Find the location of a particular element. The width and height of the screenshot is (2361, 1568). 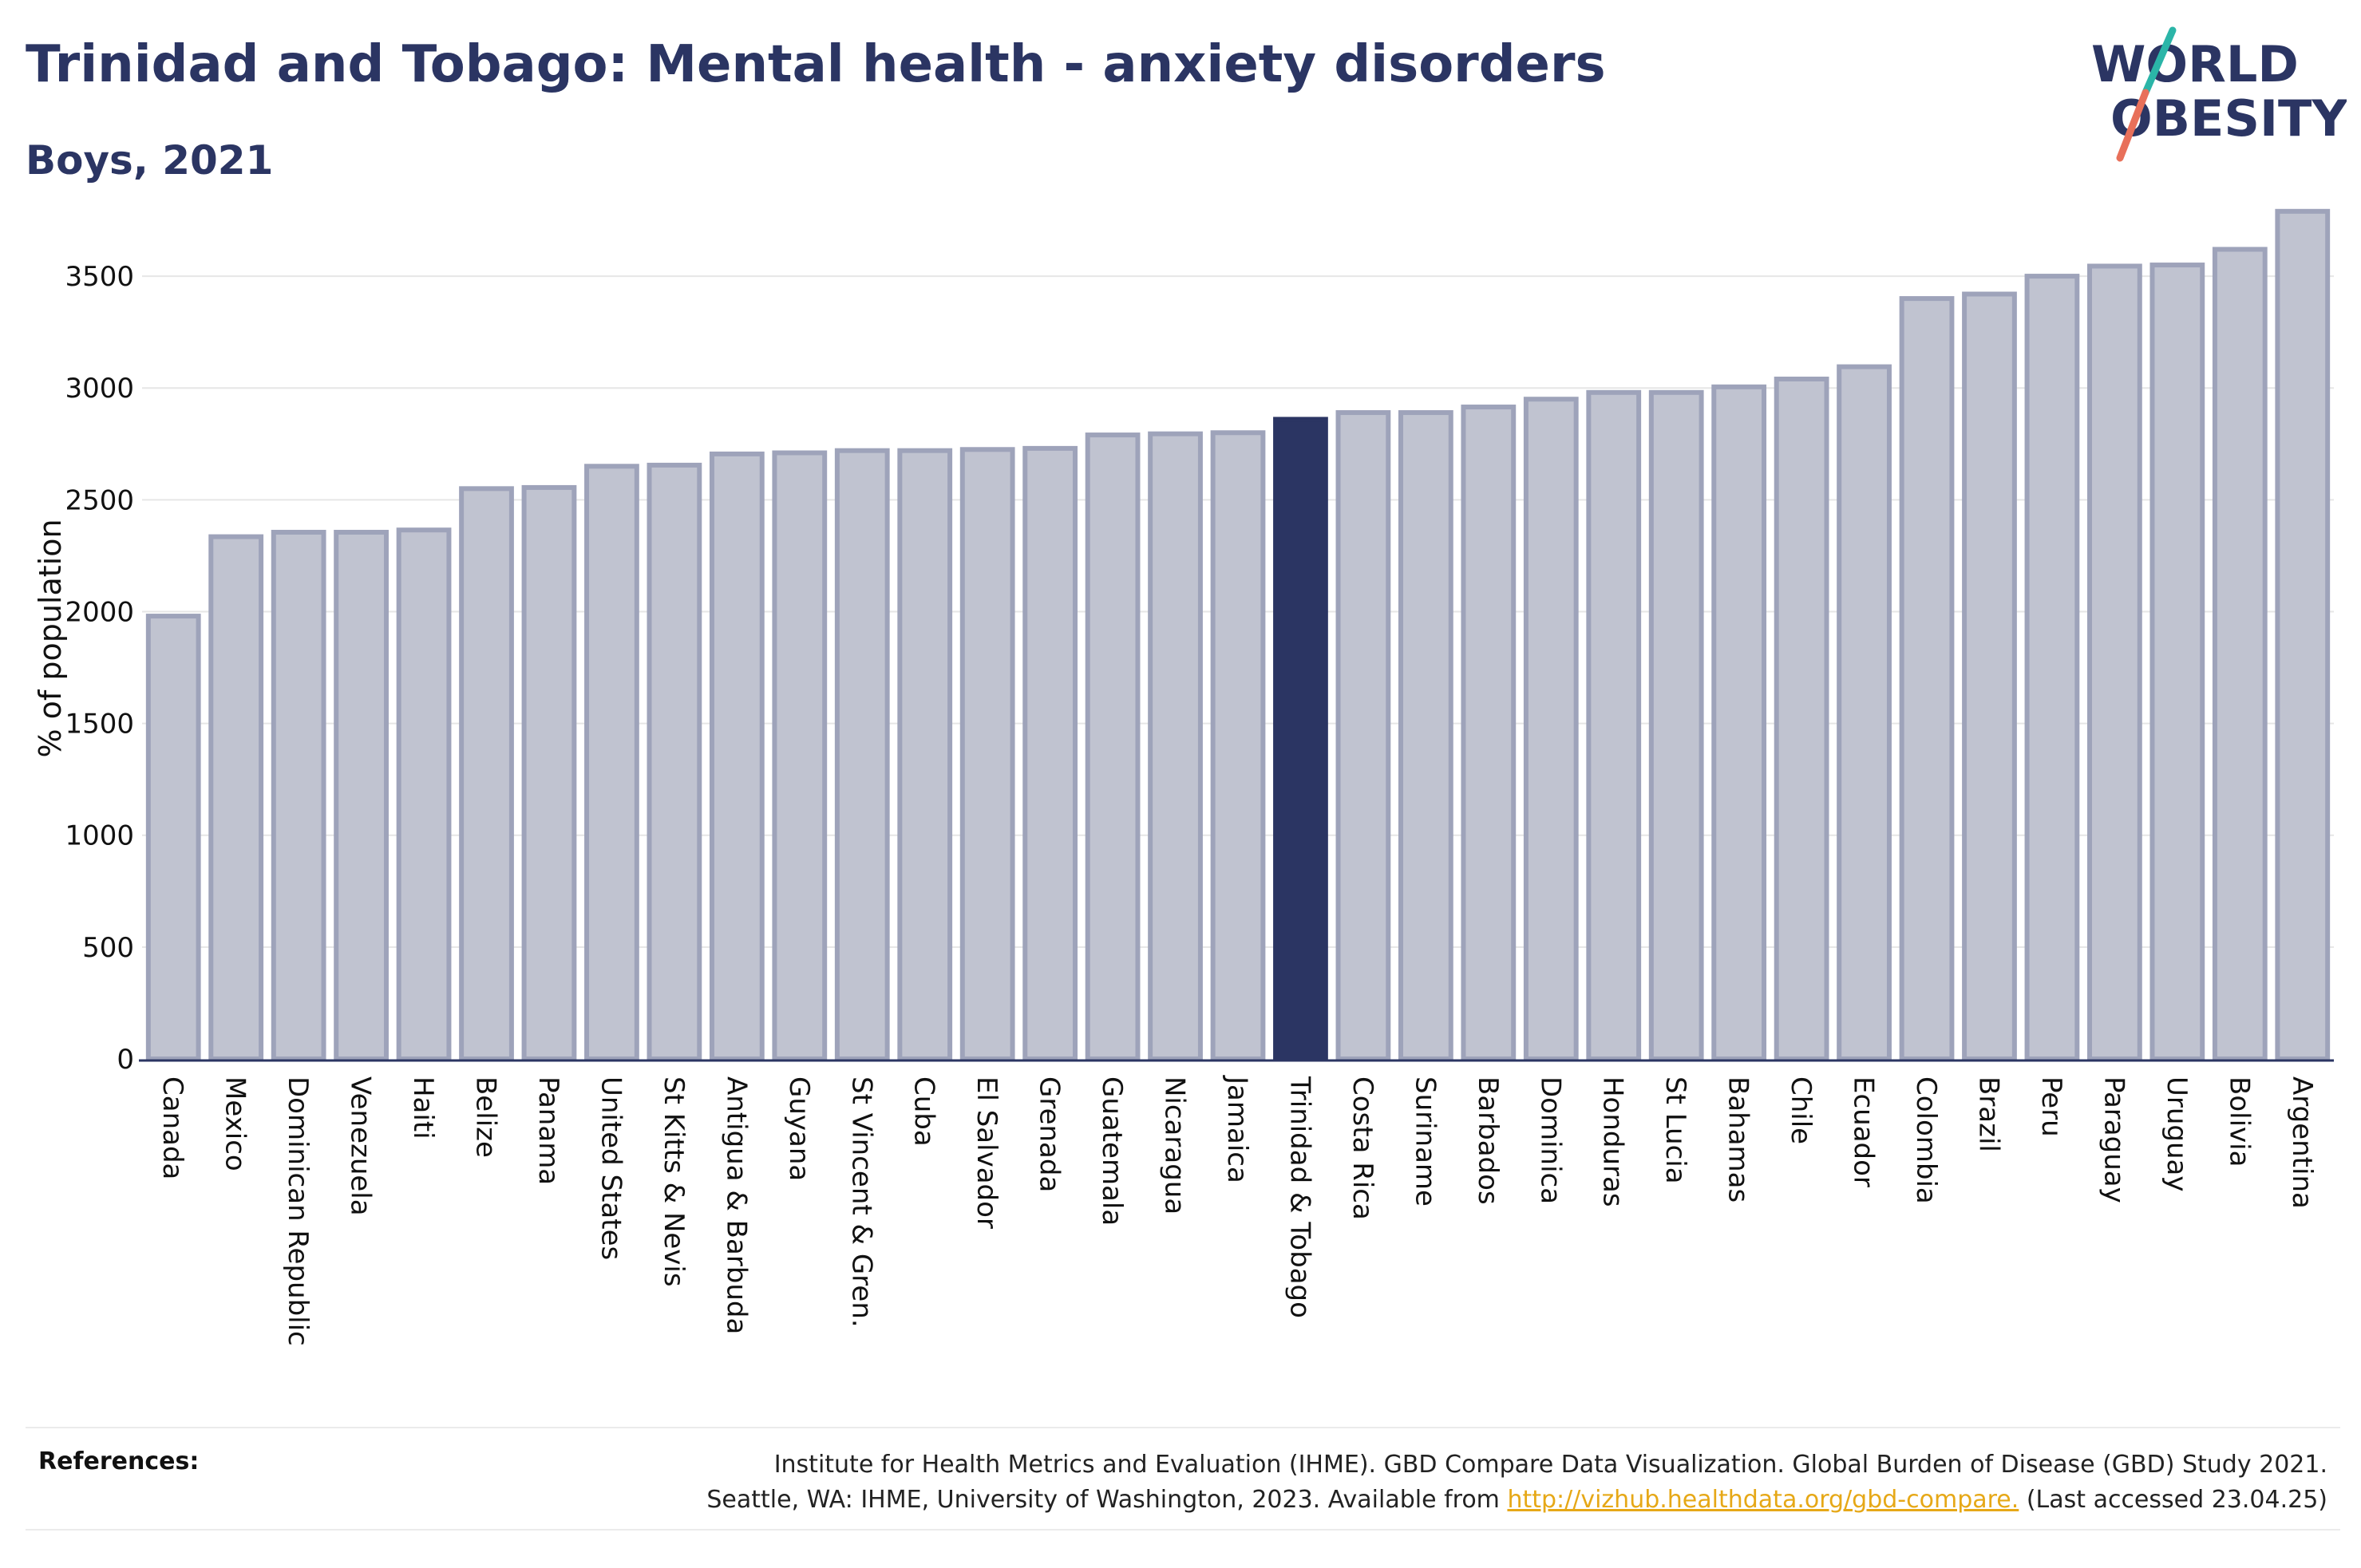

bar-suriname is located at coordinates (1425, 735).